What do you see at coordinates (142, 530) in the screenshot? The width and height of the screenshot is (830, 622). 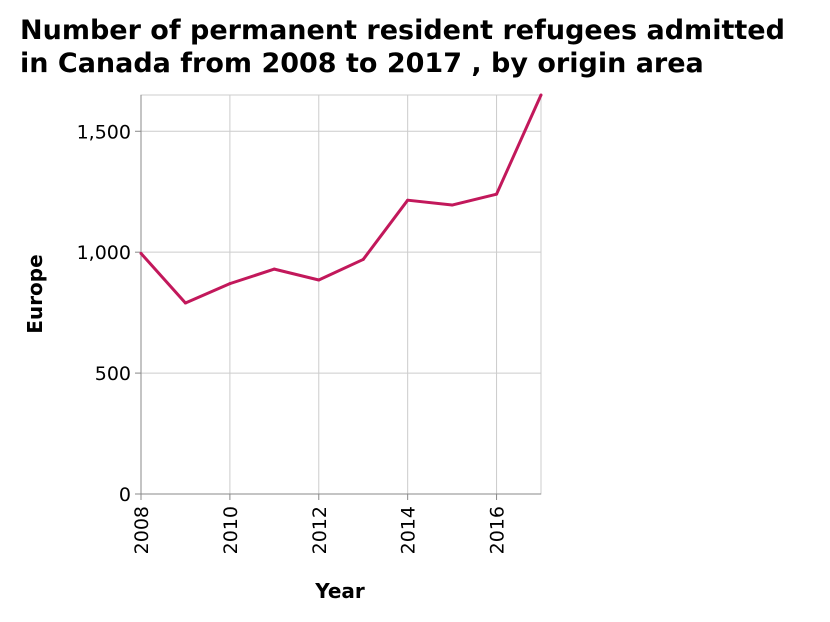 I see `x-tick-label: 2008` at bounding box center [142, 530].